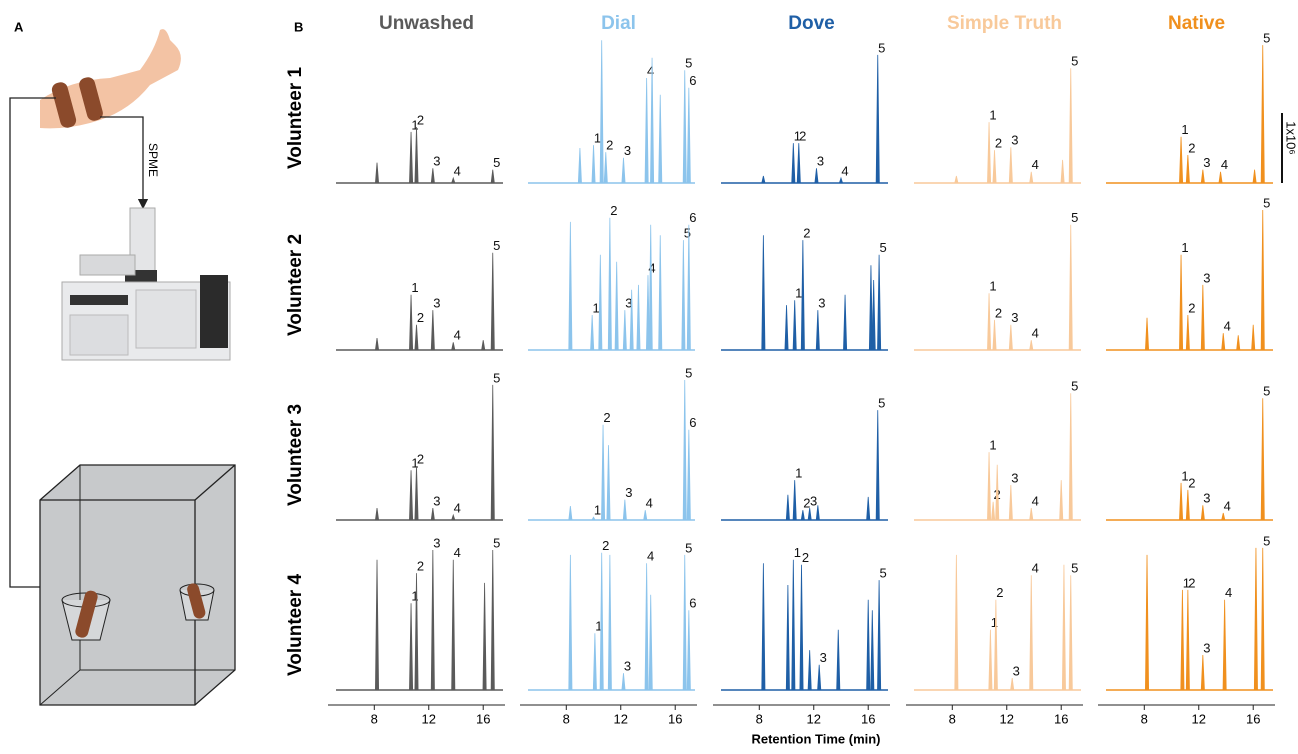 This screenshot has height=754, width=1298. Describe the element at coordinates (110, 79) in the screenshot. I see `arm` at that location.